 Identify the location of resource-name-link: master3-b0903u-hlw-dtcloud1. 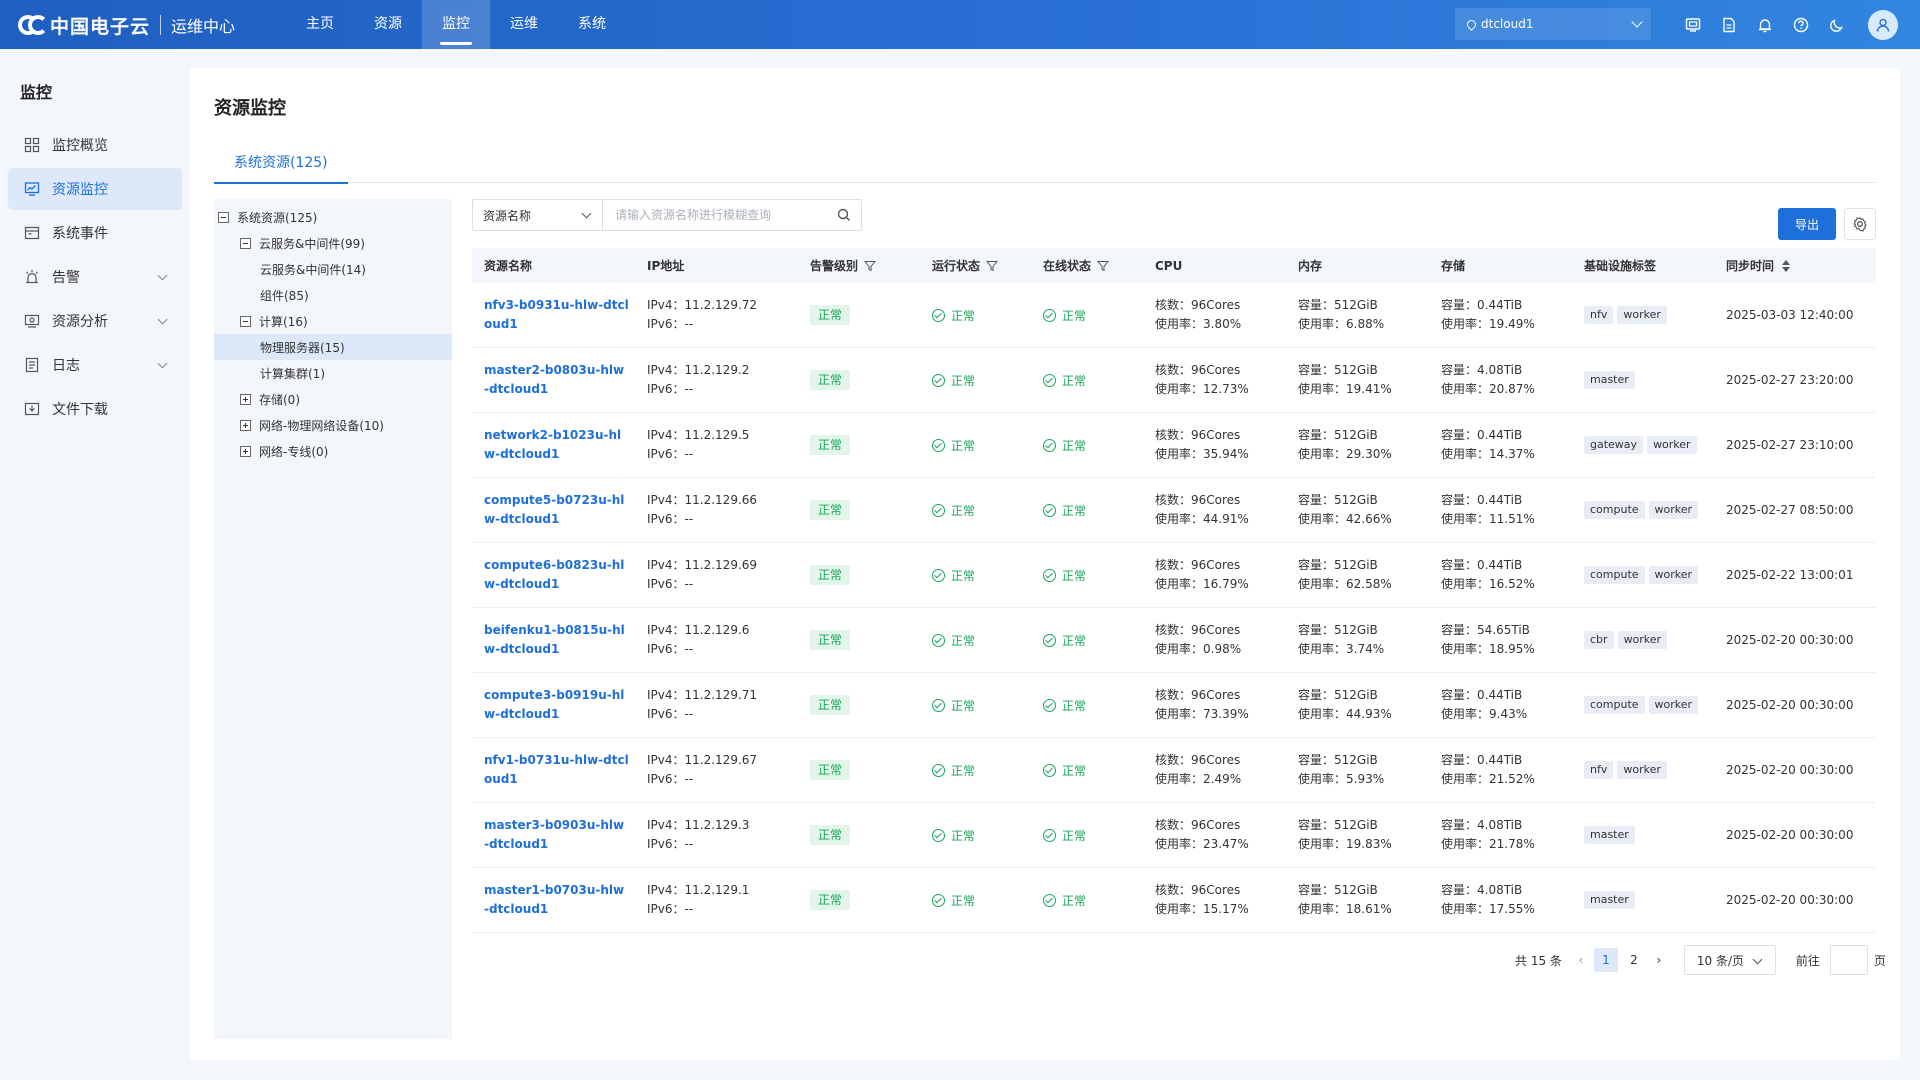
(554, 834).